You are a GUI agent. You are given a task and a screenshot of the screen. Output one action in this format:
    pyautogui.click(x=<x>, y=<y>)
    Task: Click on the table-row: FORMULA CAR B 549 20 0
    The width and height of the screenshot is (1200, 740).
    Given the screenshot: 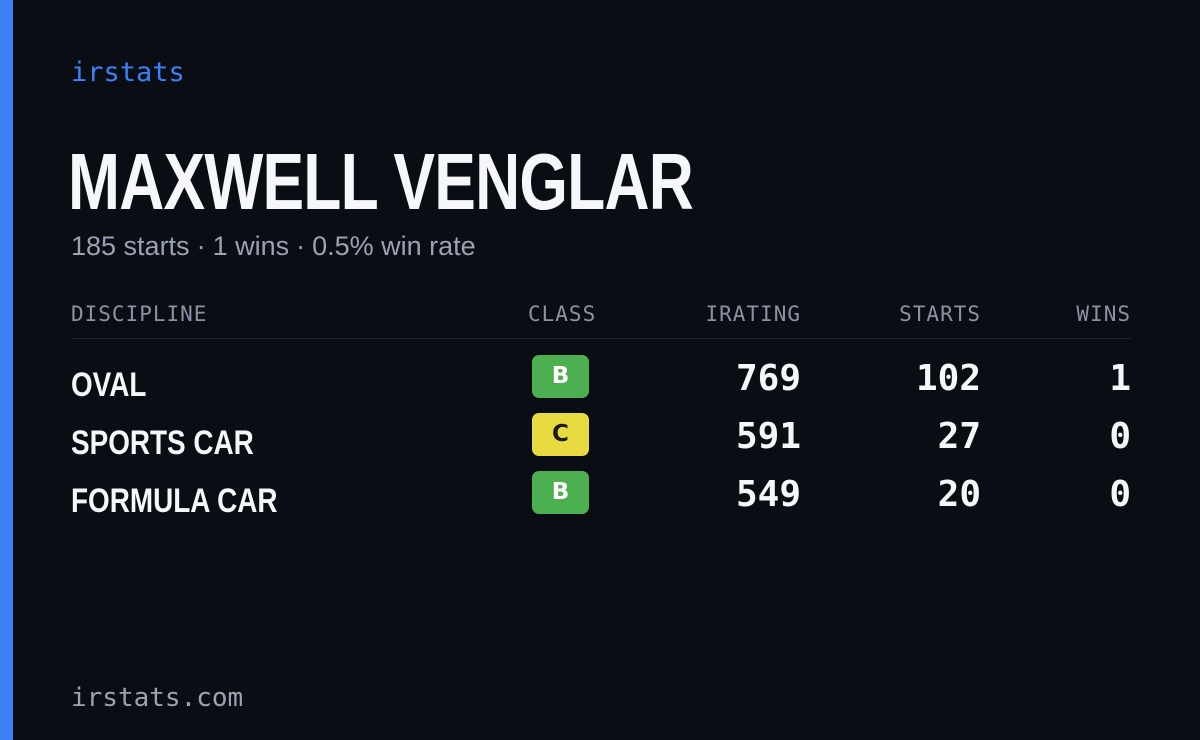 What is the action you would take?
    pyautogui.click(x=601, y=500)
    